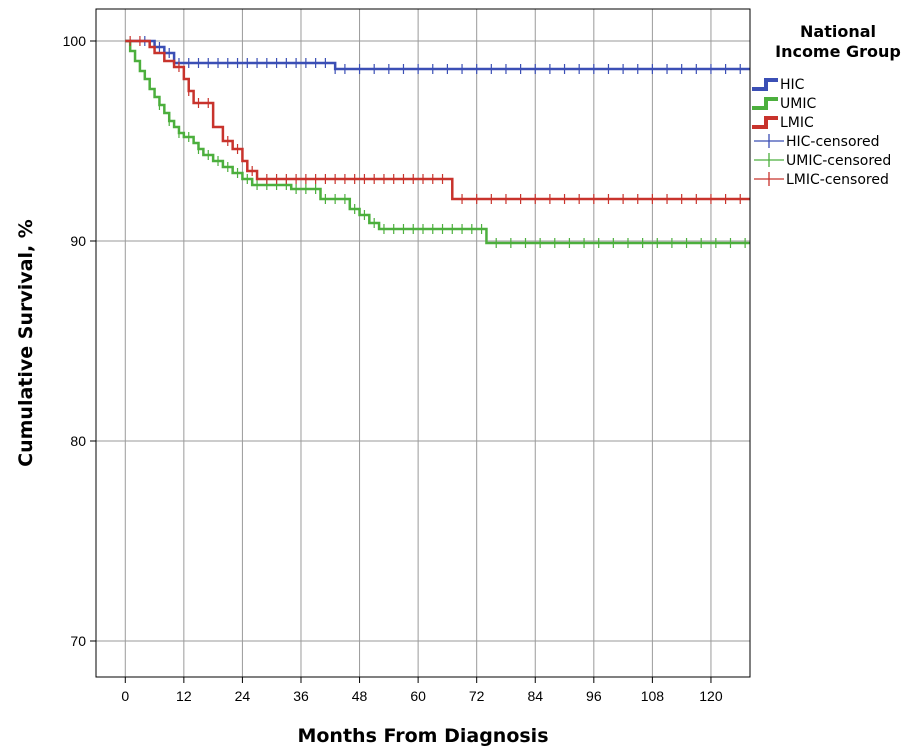 This screenshot has width=918, height=751. I want to click on legend-swatch-hic, so click(765, 84).